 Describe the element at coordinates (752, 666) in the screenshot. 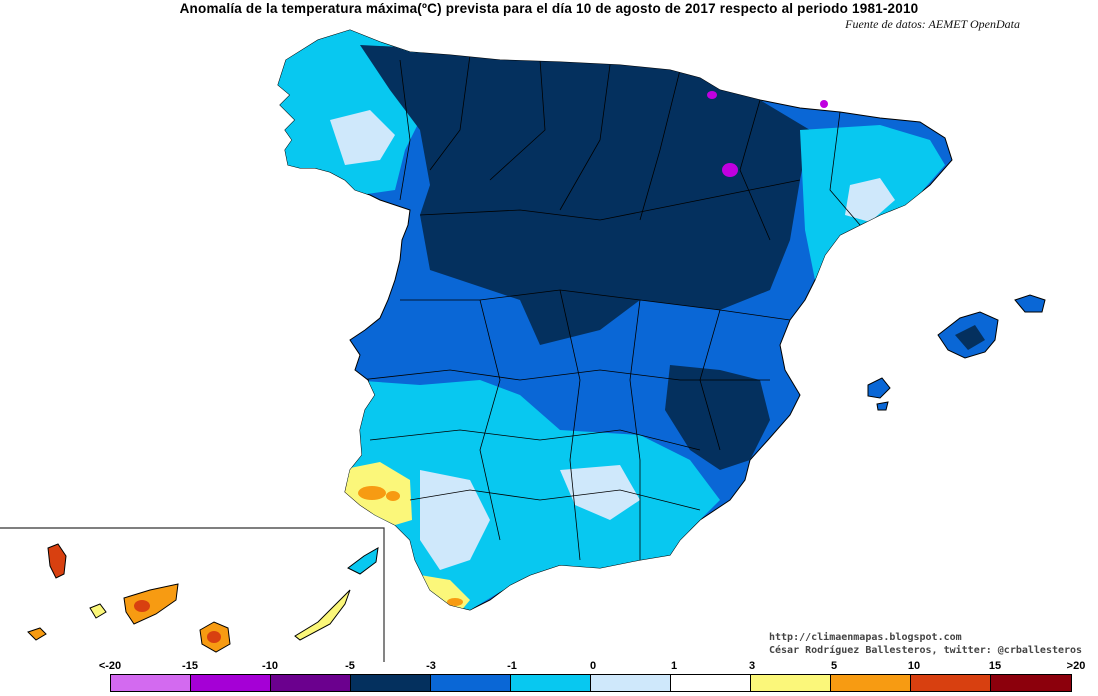

I see `legend-tick: 3` at that location.